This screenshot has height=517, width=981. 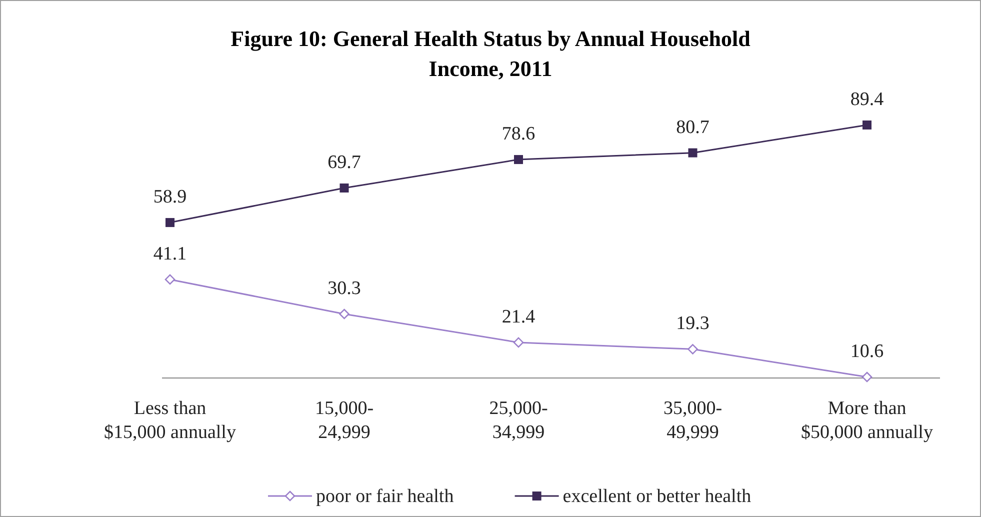 I want to click on legend-label: excellent or better health, so click(x=657, y=496).